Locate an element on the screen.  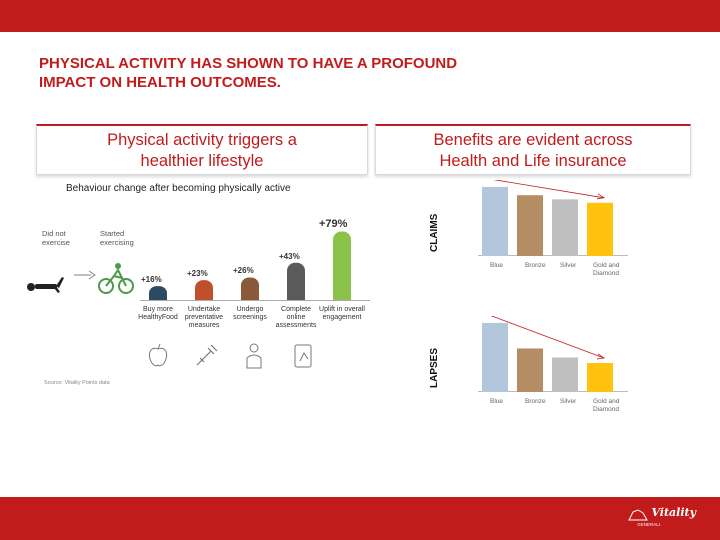
left-heading-line2: healthier lifestyle is located at coordinates (202, 161).